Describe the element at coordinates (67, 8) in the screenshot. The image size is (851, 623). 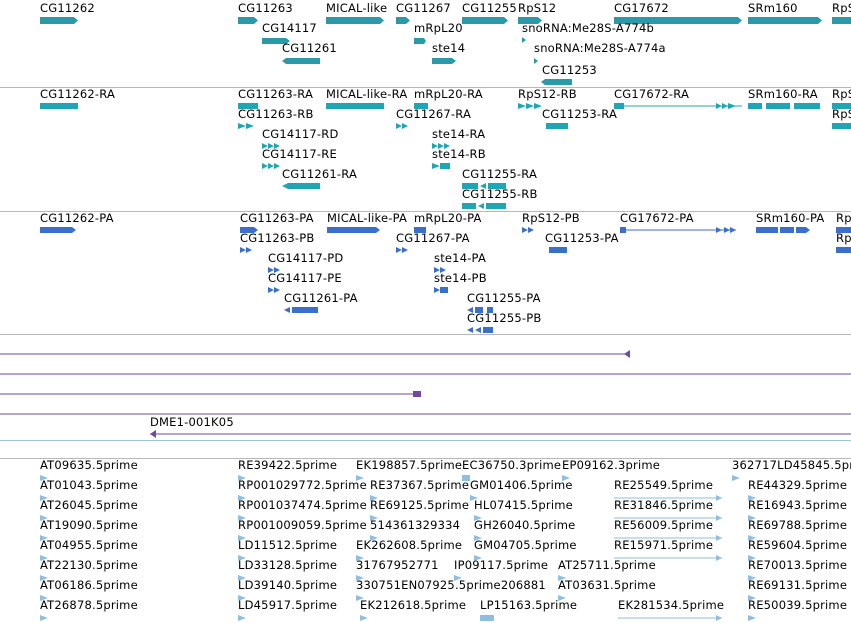
I see `gene-label: CG11262` at that location.